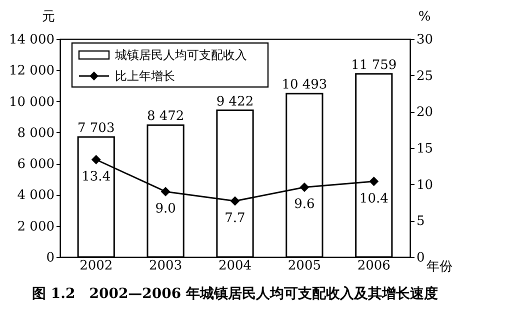  I want to click on x-tick-label: 2004, so click(235, 266).